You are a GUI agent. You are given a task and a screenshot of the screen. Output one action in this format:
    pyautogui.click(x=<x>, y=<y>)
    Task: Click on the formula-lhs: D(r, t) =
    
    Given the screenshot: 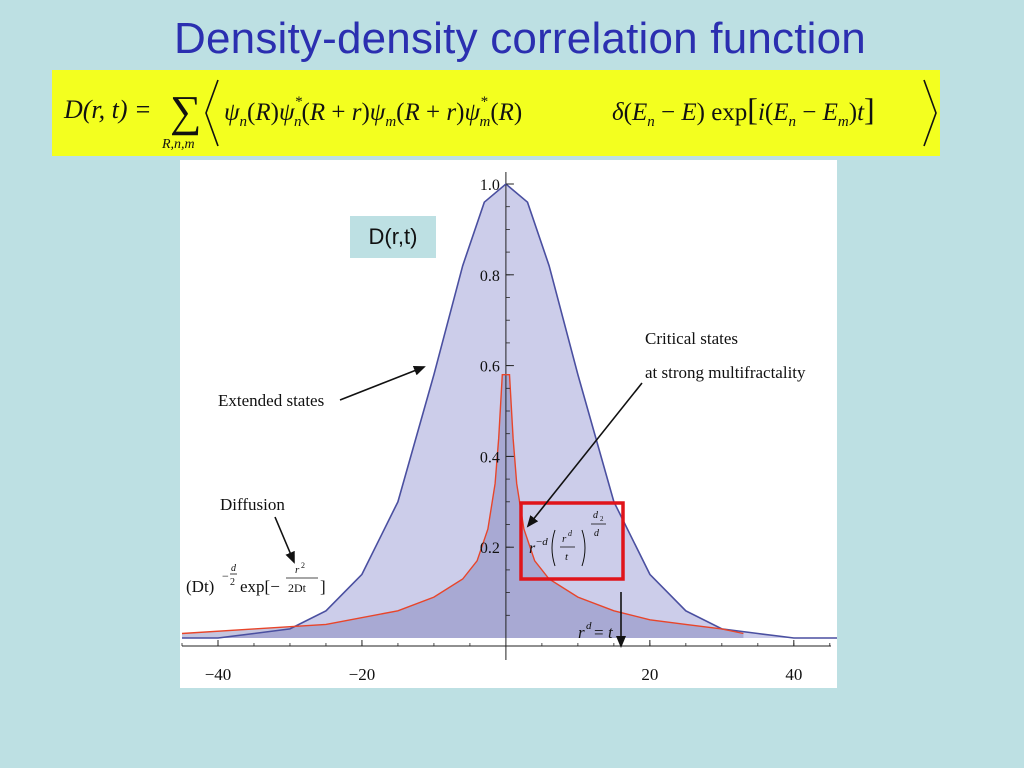 What is the action you would take?
    pyautogui.click(x=107, y=109)
    